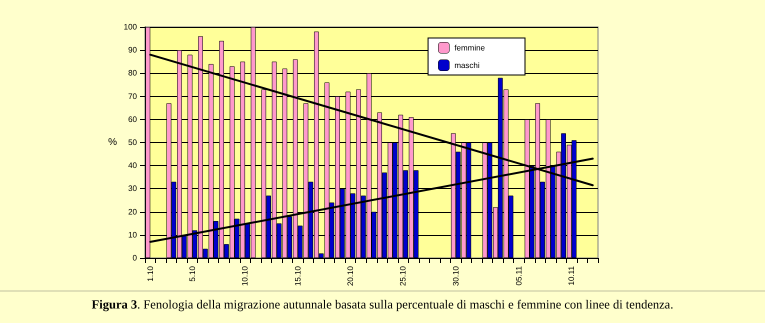  Describe the element at coordinates (467, 65) in the screenshot. I see `legend-label: maschi` at that location.